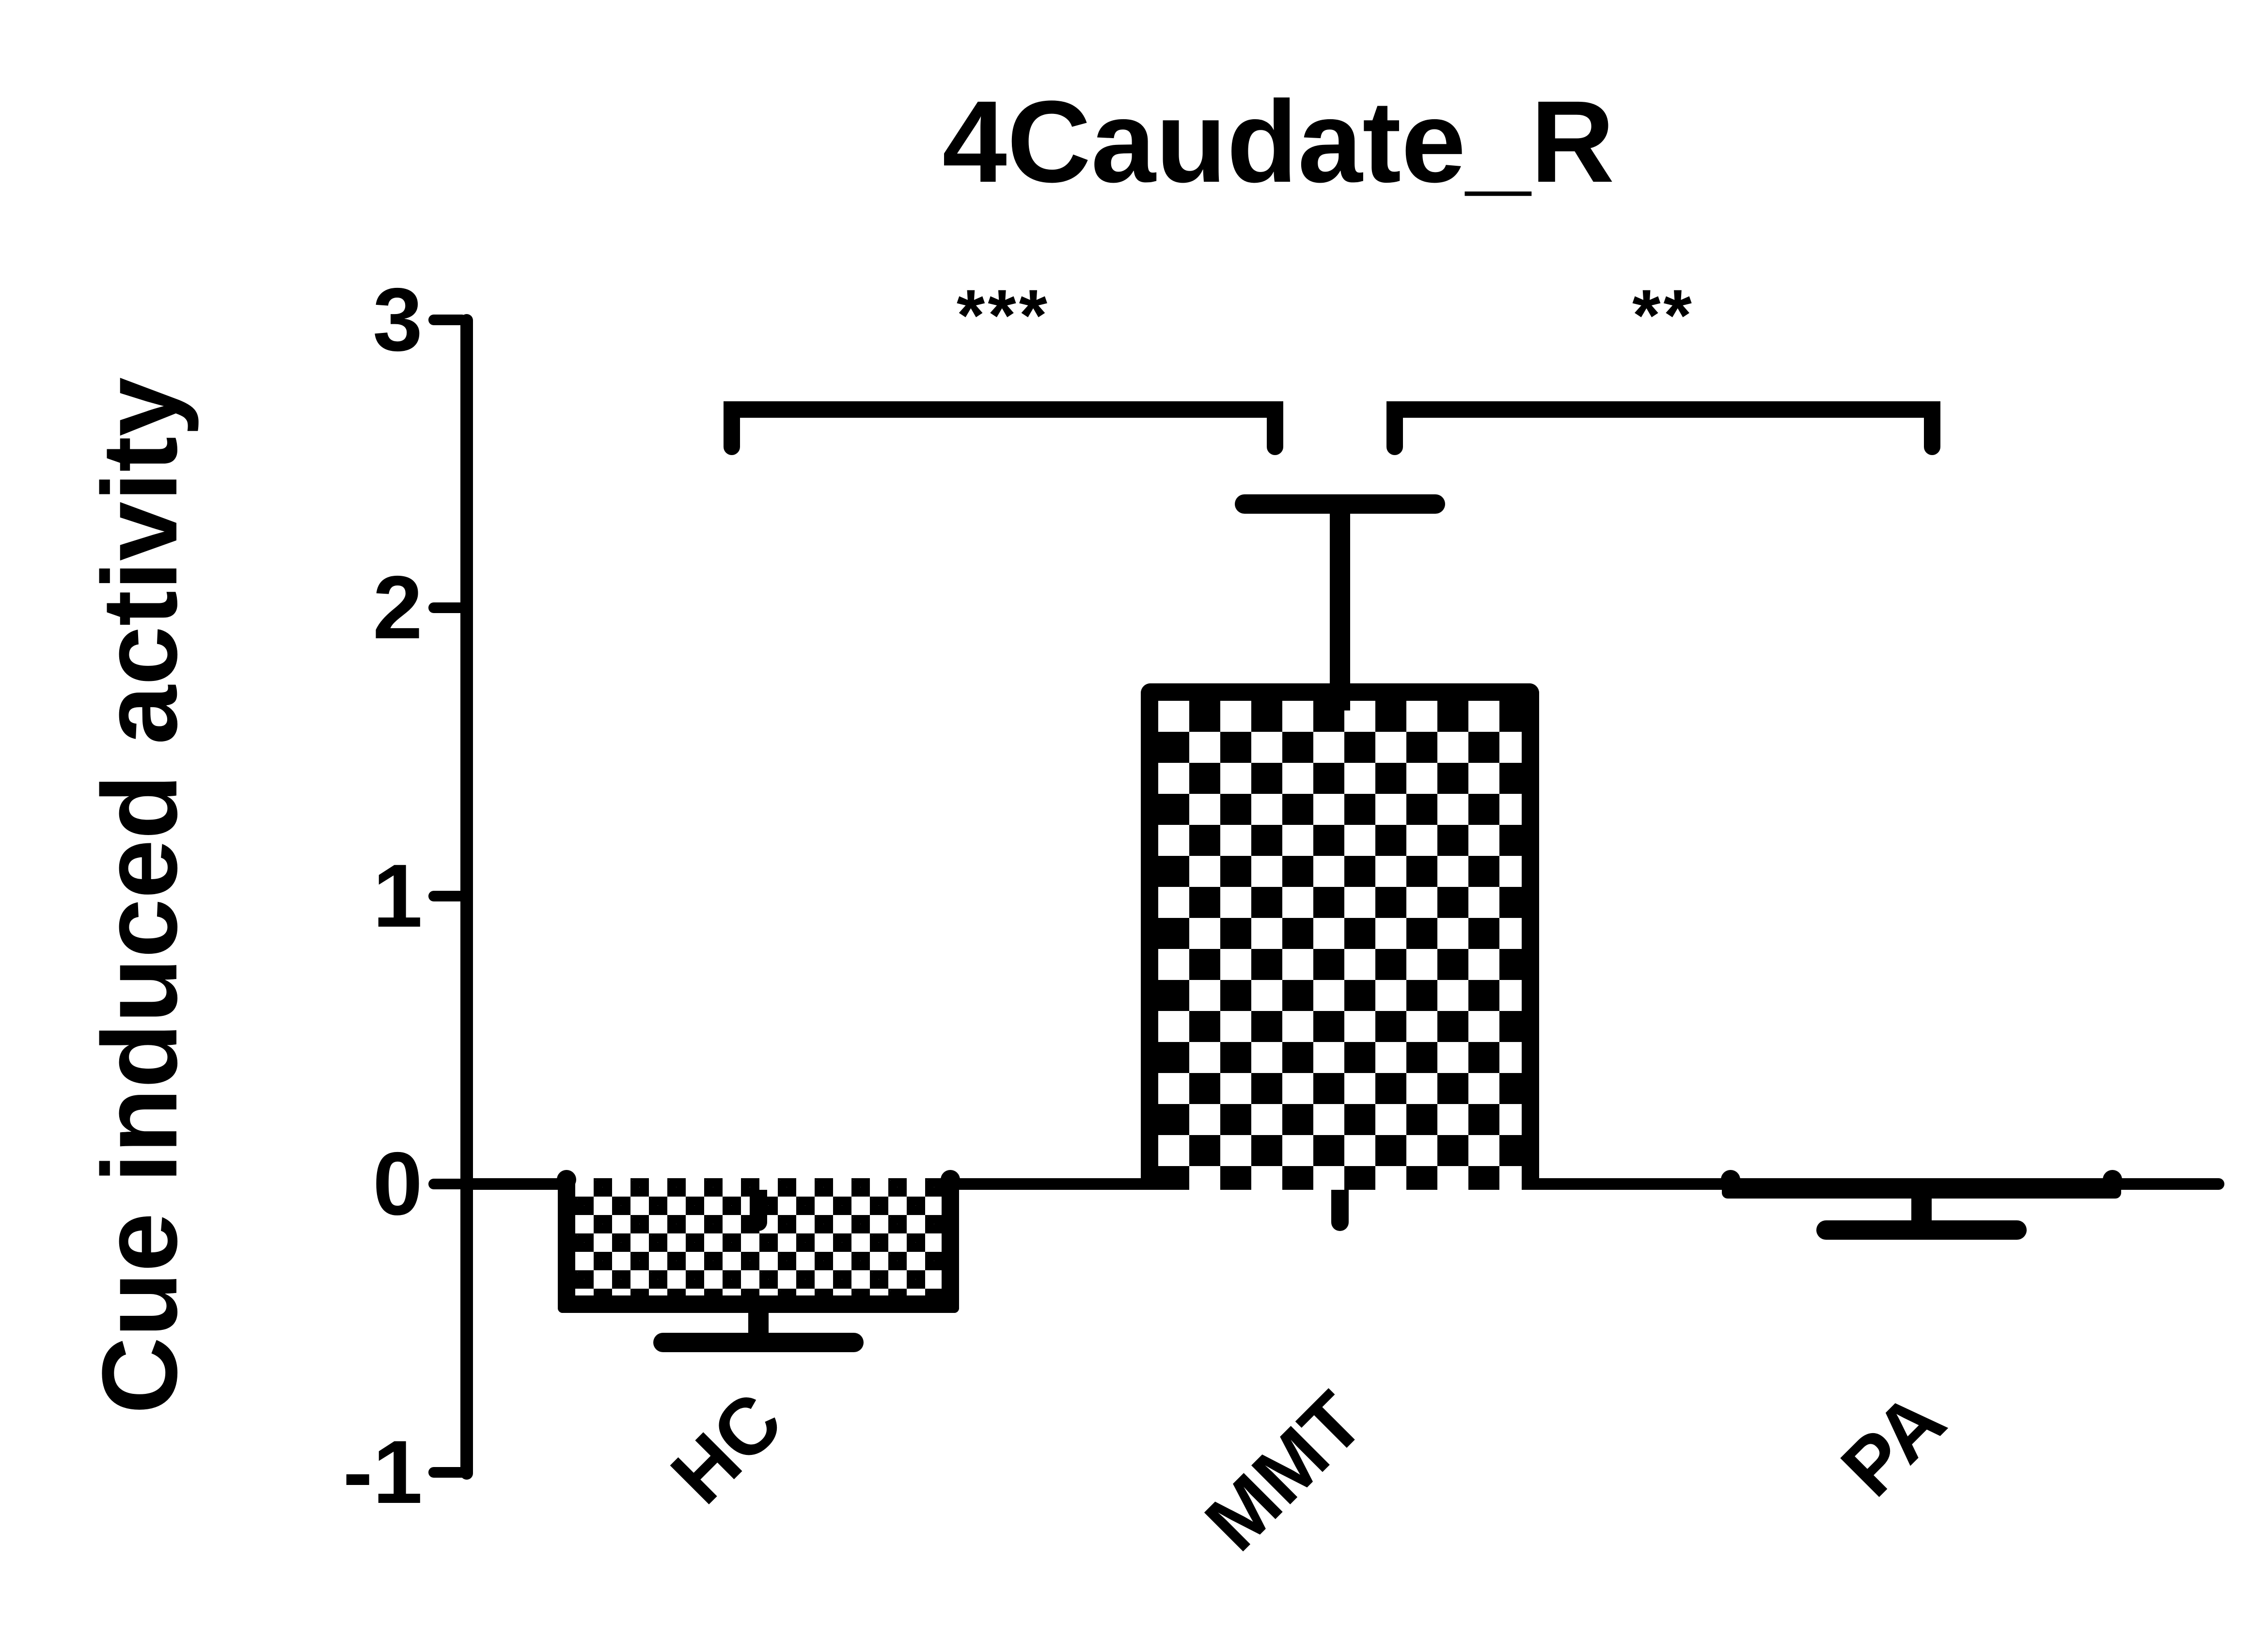 The image size is (2268, 1626). I want to click on chart-title: 4Caudate_R, so click(1278, 141).